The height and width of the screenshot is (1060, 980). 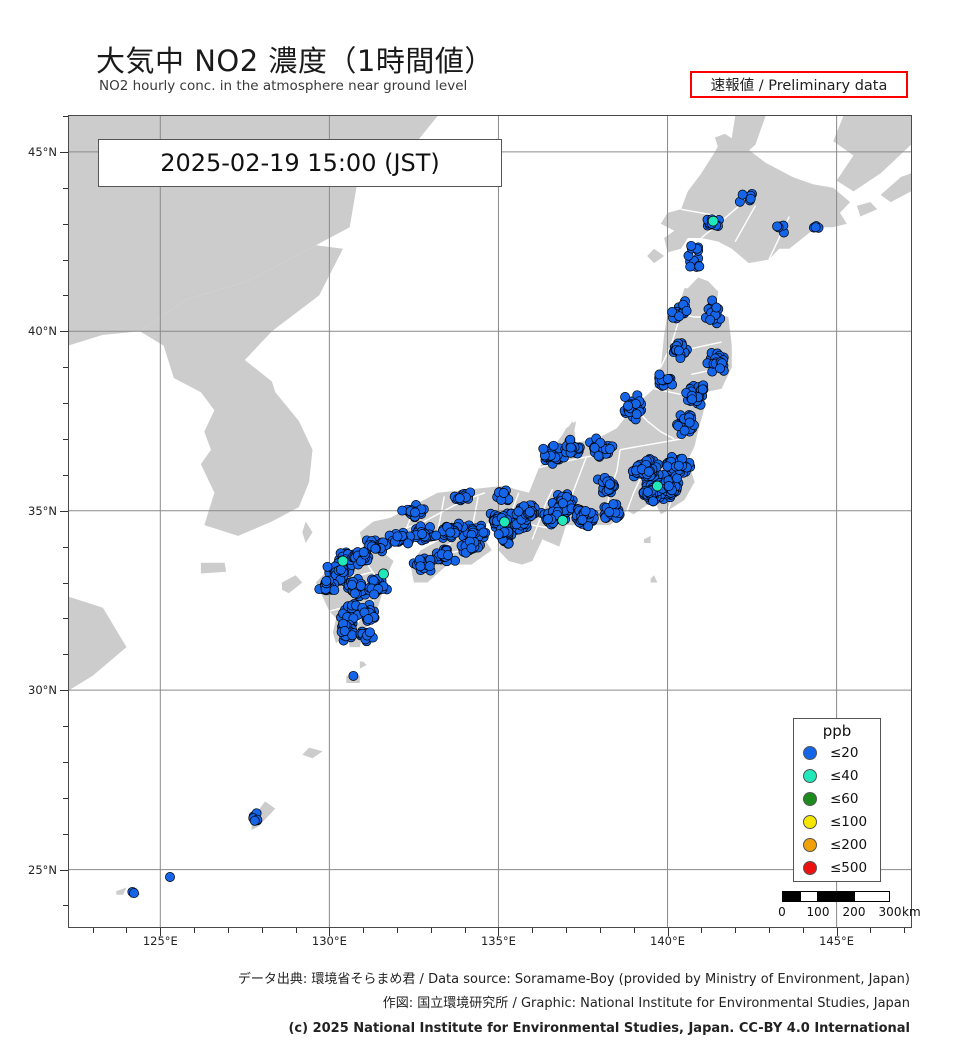 What do you see at coordinates (837, 941) in the screenshot?
I see `x-axis-label: 145°E` at bounding box center [837, 941].